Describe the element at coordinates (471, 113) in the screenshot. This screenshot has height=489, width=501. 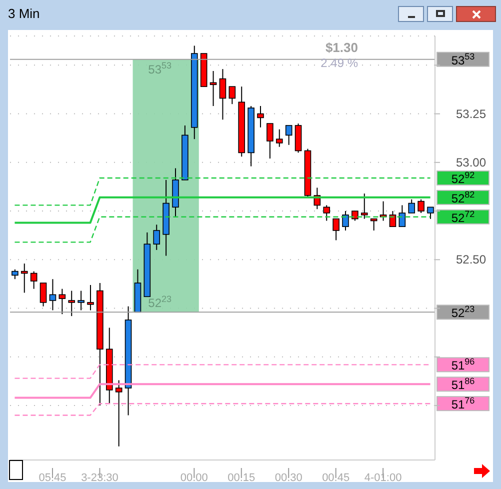
I see `y-tick-label: 53.25` at that location.